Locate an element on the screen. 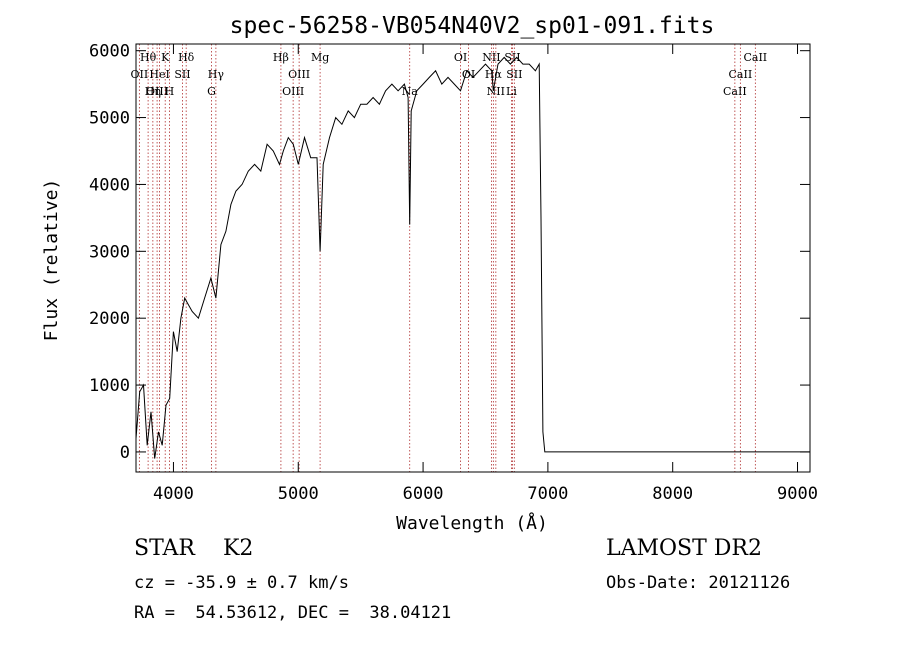 This screenshot has width=900, height=649. spectral-line-label: OII is located at coordinates (140, 74).